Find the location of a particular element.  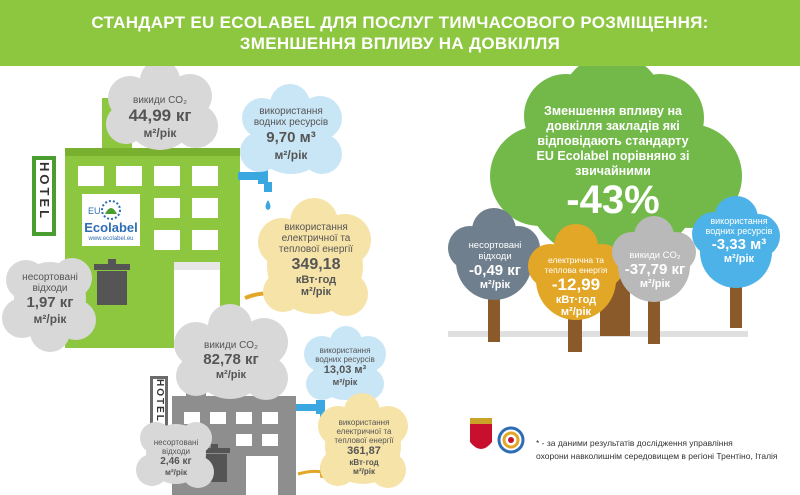

eco-waste-value: 1,97 кг is located at coordinates (50, 302).